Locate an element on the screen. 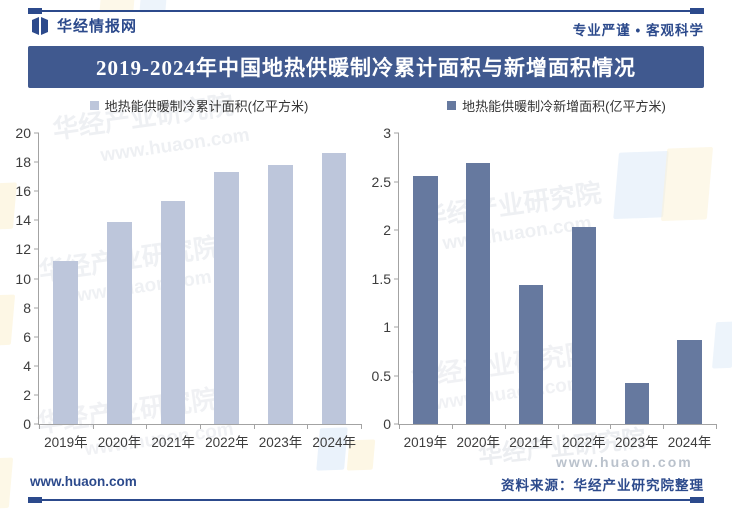  y-tick-label: 14 is located at coordinates (23, 220).